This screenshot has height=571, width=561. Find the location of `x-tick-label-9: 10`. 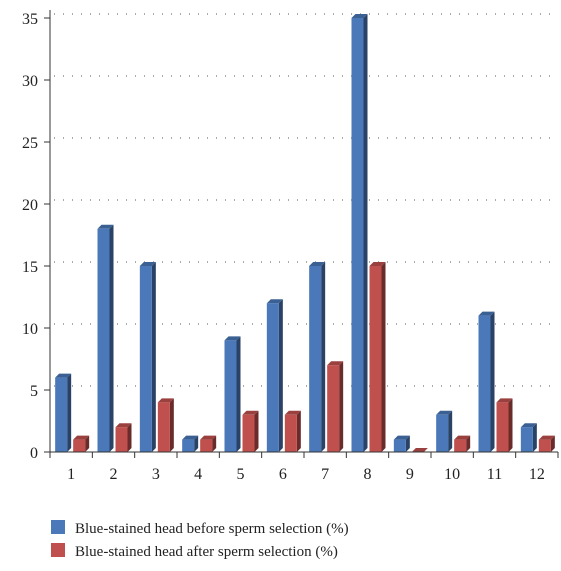

x-tick-label-9: 10 is located at coordinates (452, 474).